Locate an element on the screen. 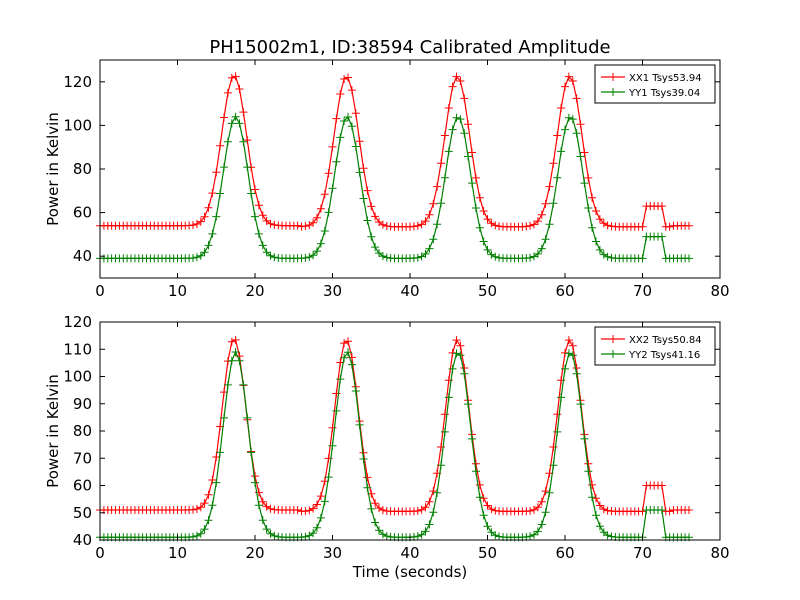 The width and height of the screenshot is (800, 600). y-tick-label: 100 is located at coordinates (77, 125).